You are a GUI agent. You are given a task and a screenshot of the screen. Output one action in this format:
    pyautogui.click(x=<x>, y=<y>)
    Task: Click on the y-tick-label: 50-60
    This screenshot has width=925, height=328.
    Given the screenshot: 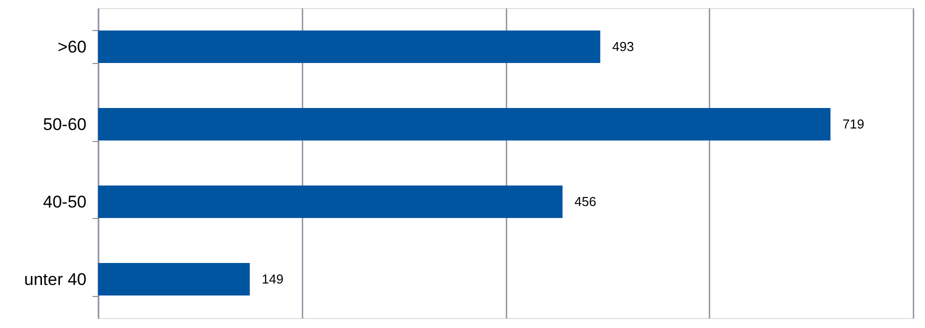 What is the action you would take?
    pyautogui.click(x=64, y=124)
    